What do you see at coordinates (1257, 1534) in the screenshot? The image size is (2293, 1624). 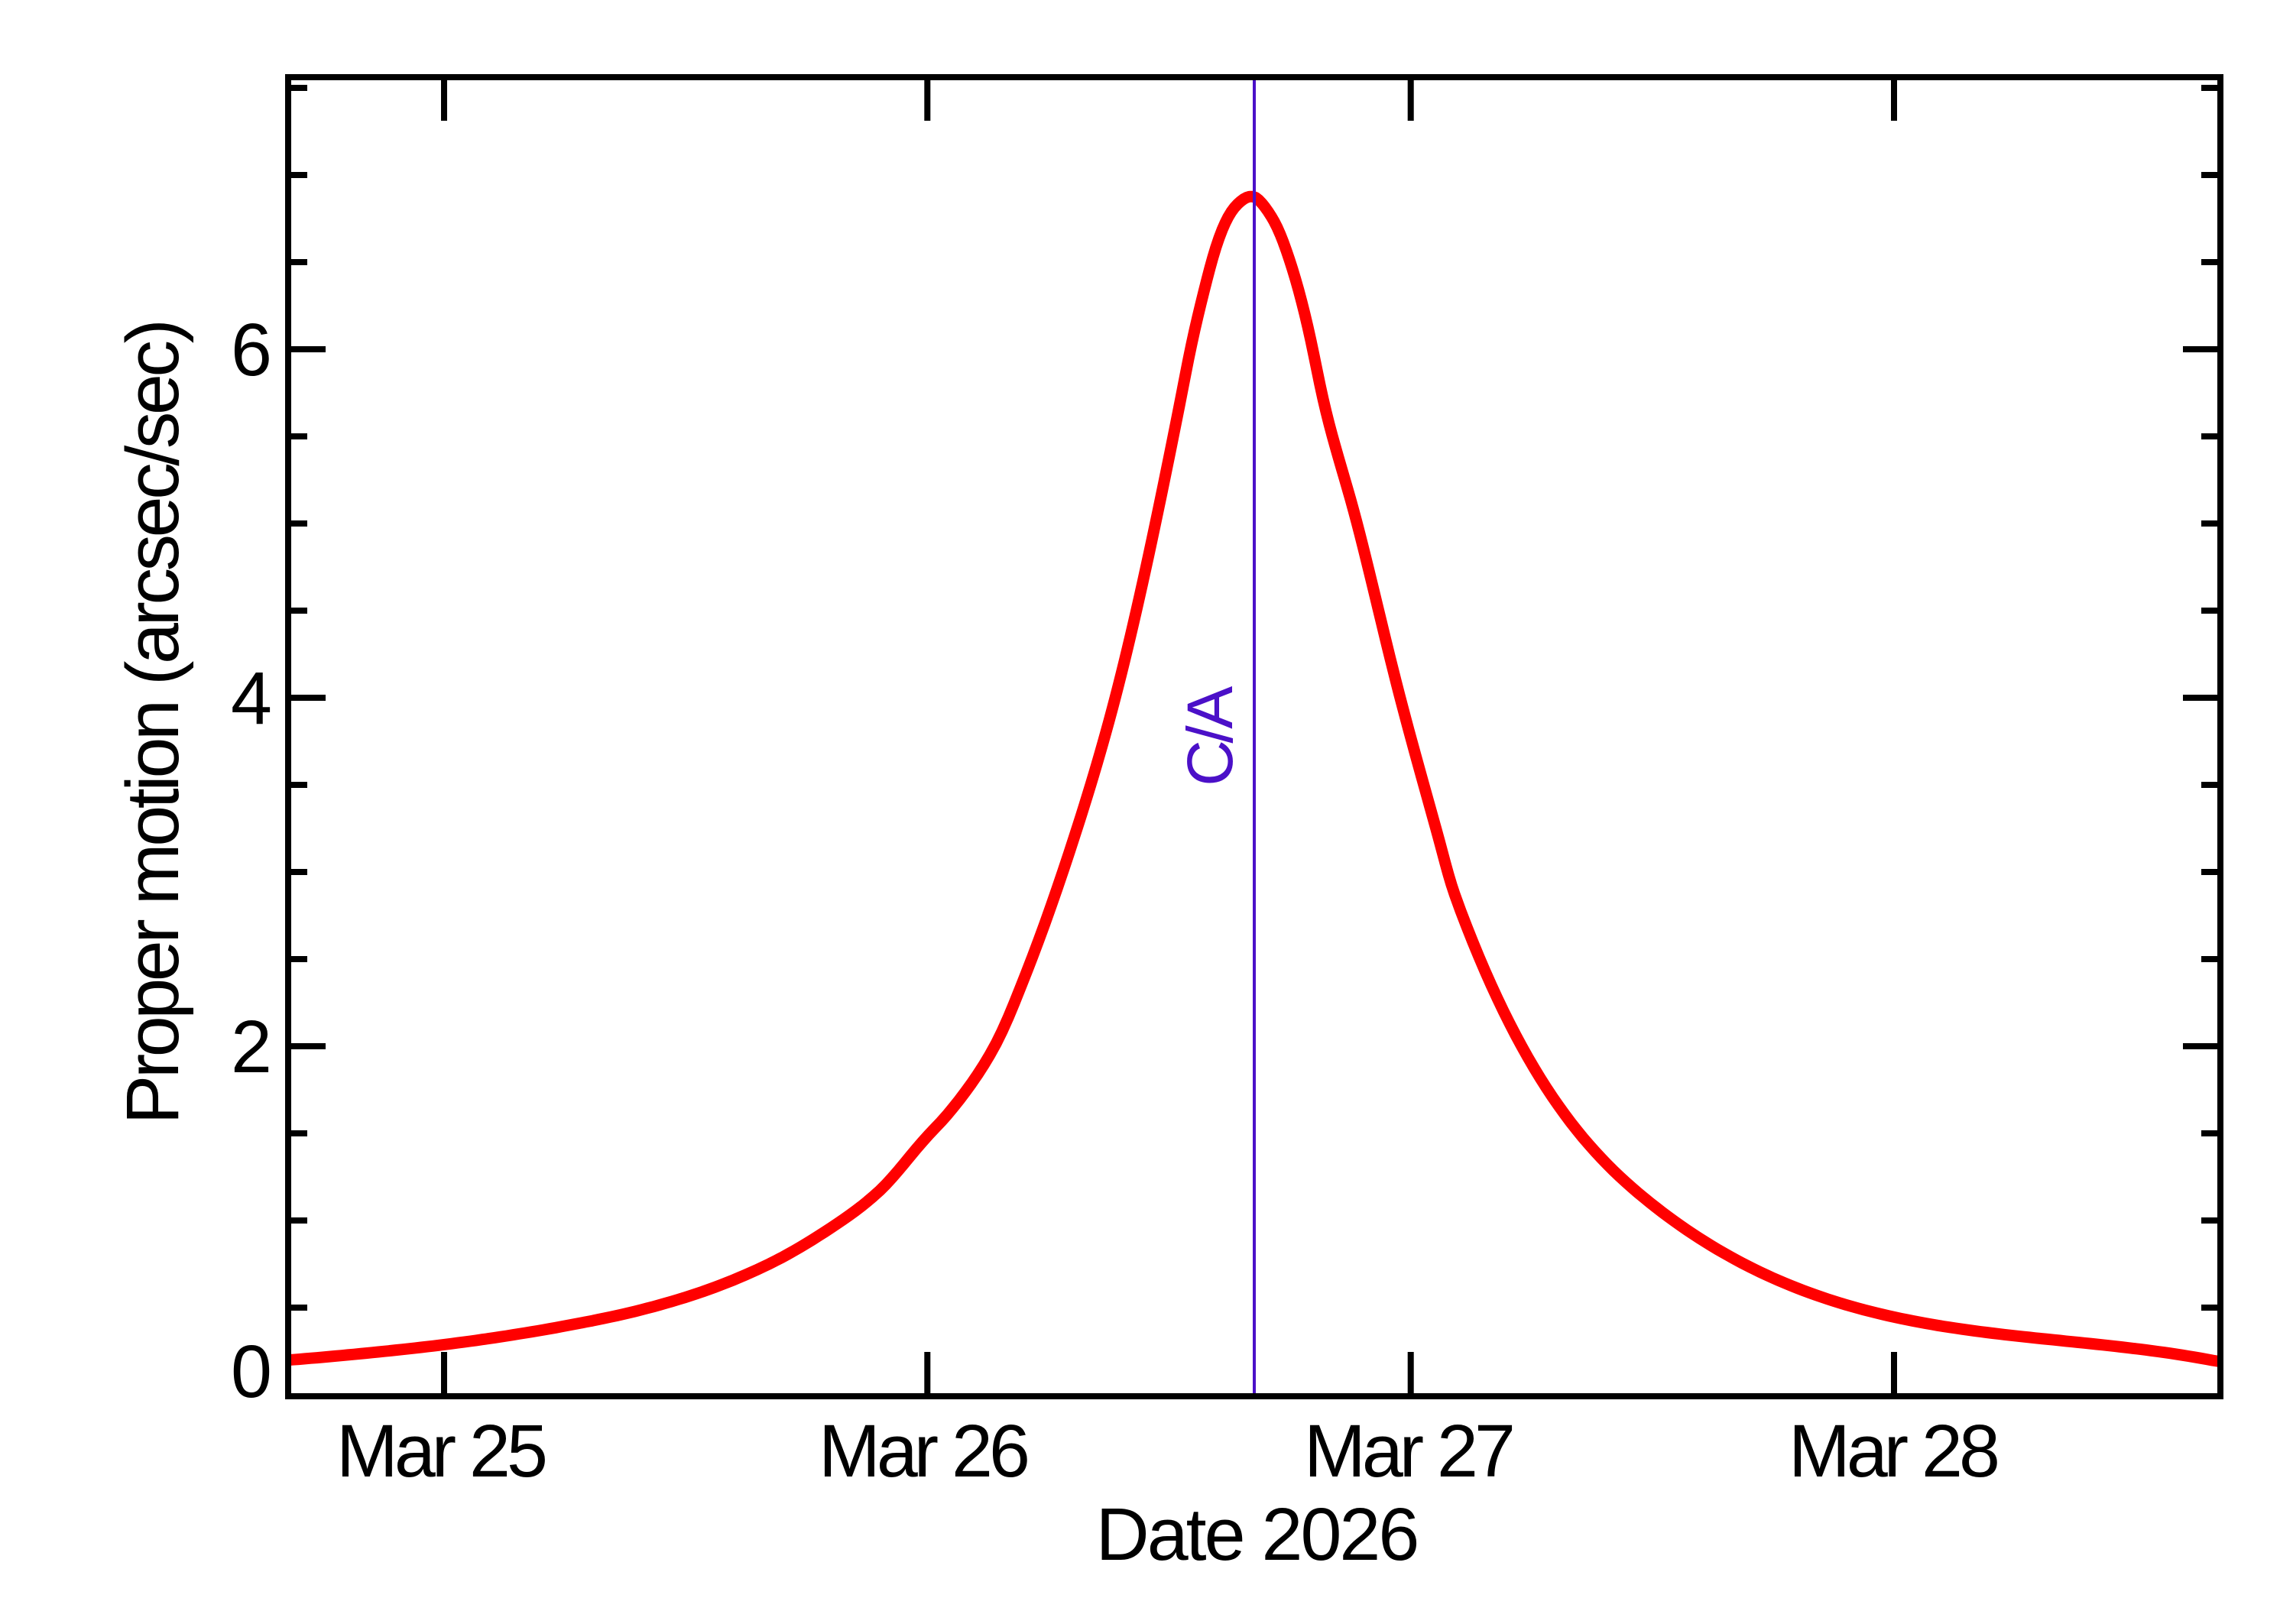 I see `svg-text: Date 2026` at bounding box center [1257, 1534].